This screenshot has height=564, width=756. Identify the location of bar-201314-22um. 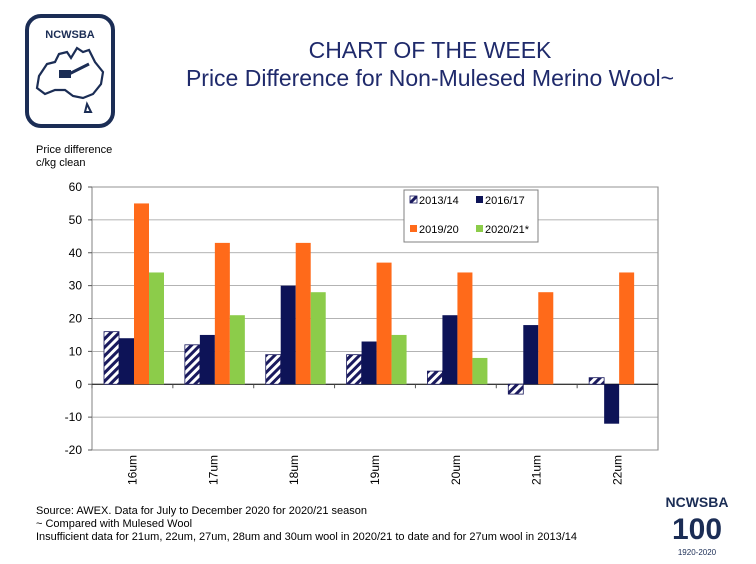
(596, 381).